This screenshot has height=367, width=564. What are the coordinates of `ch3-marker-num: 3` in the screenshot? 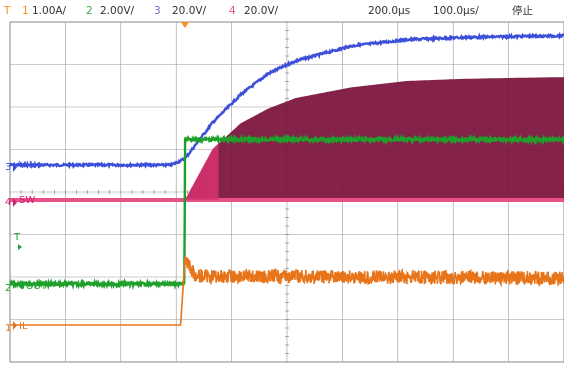 It's located at (8, 167).